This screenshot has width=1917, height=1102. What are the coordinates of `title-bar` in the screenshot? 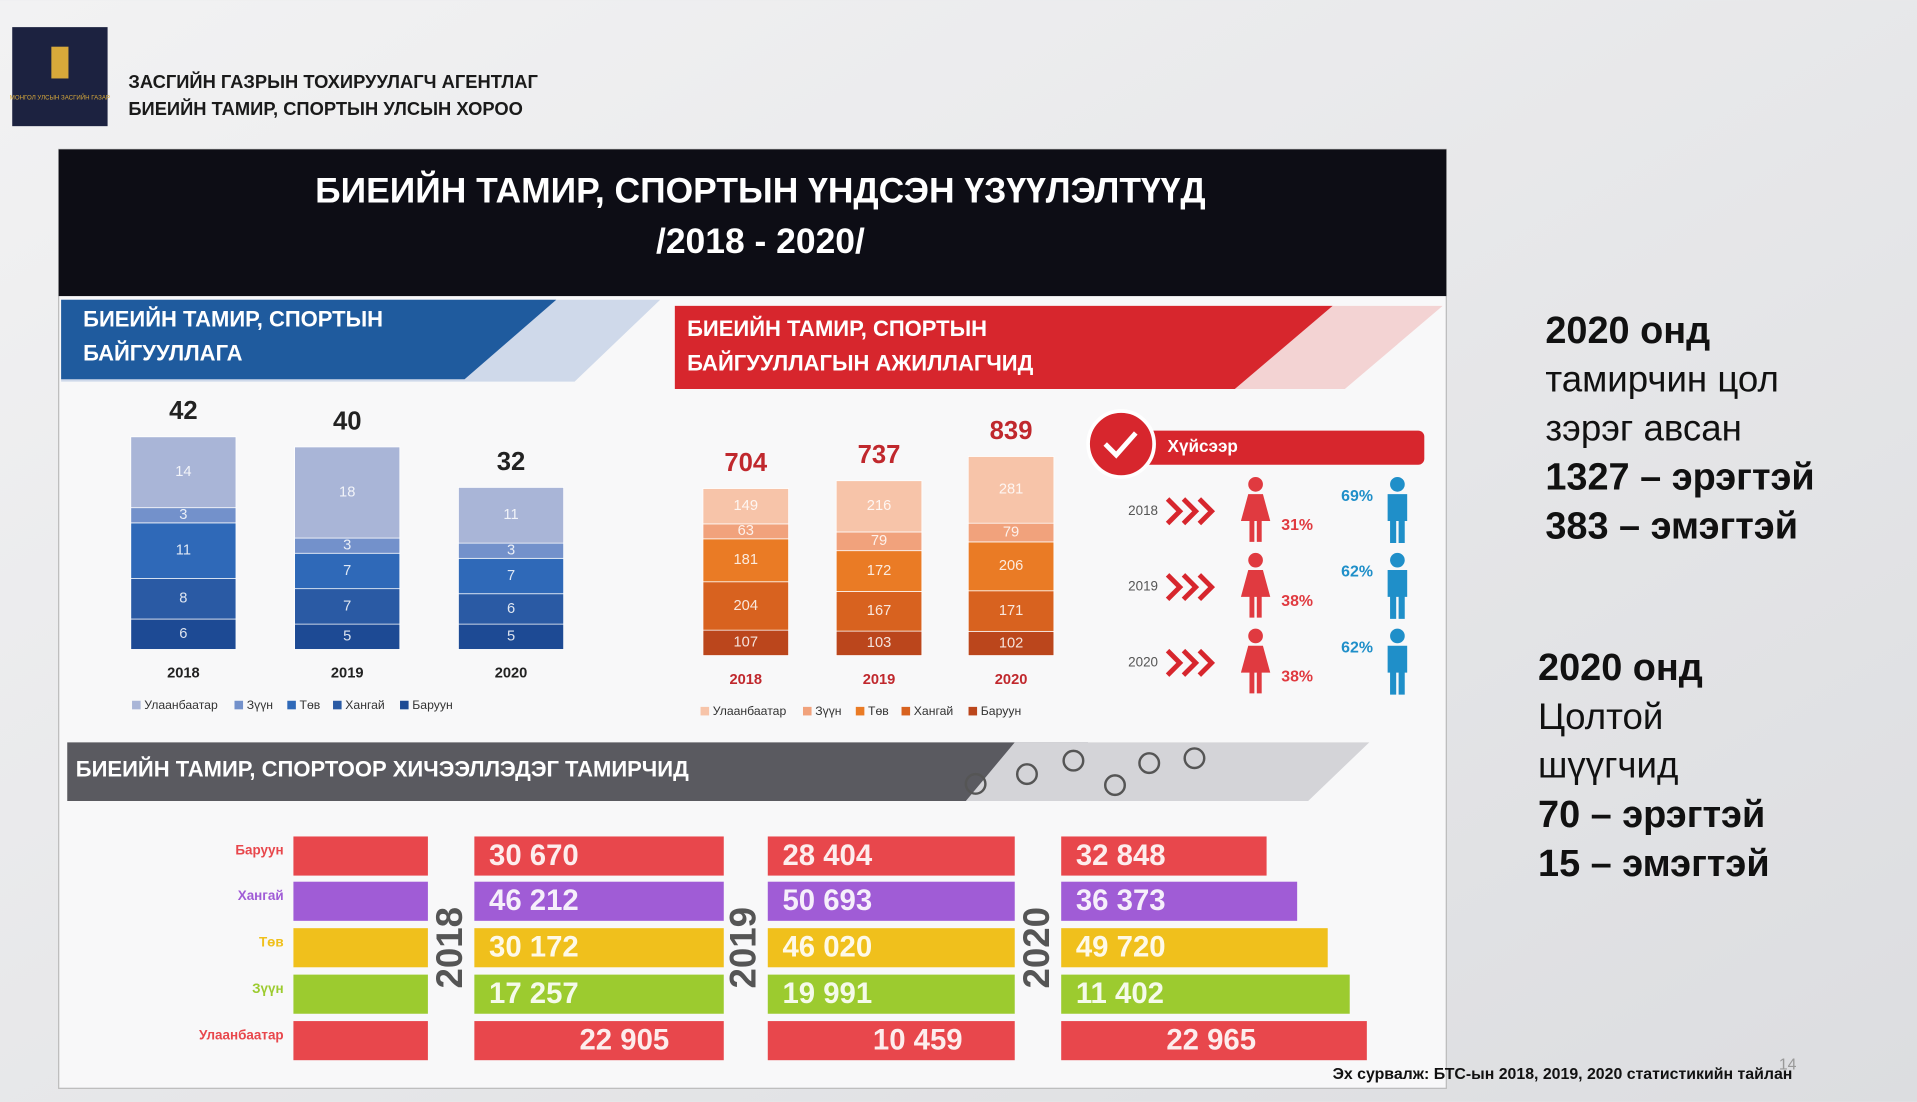 It's located at (752, 223).